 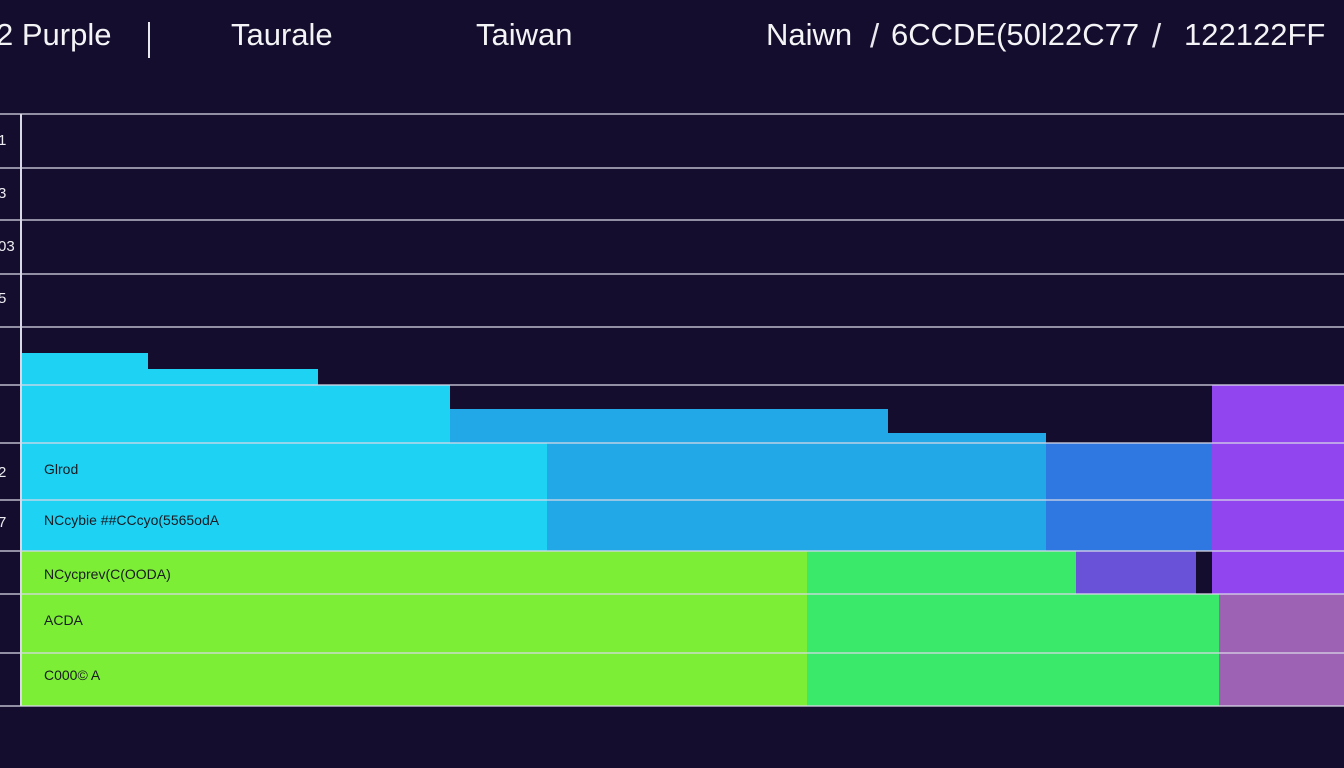 I want to click on header-item-hex: 122122FF, so click(x=1255, y=34).